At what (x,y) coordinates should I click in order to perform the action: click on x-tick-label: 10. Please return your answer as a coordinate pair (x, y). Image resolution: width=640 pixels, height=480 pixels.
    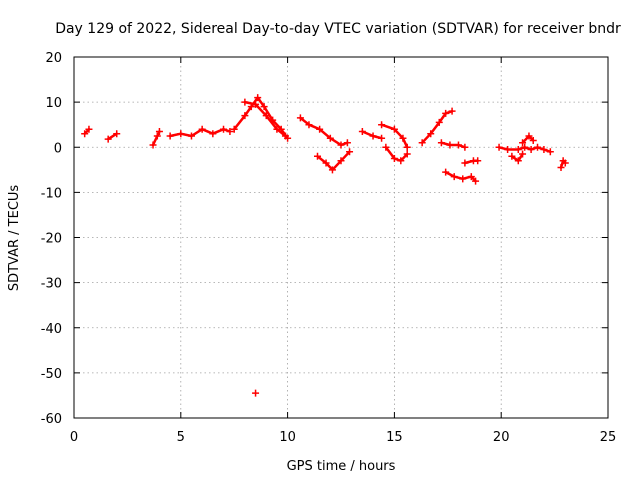
    Looking at the image, I should click on (287, 437).